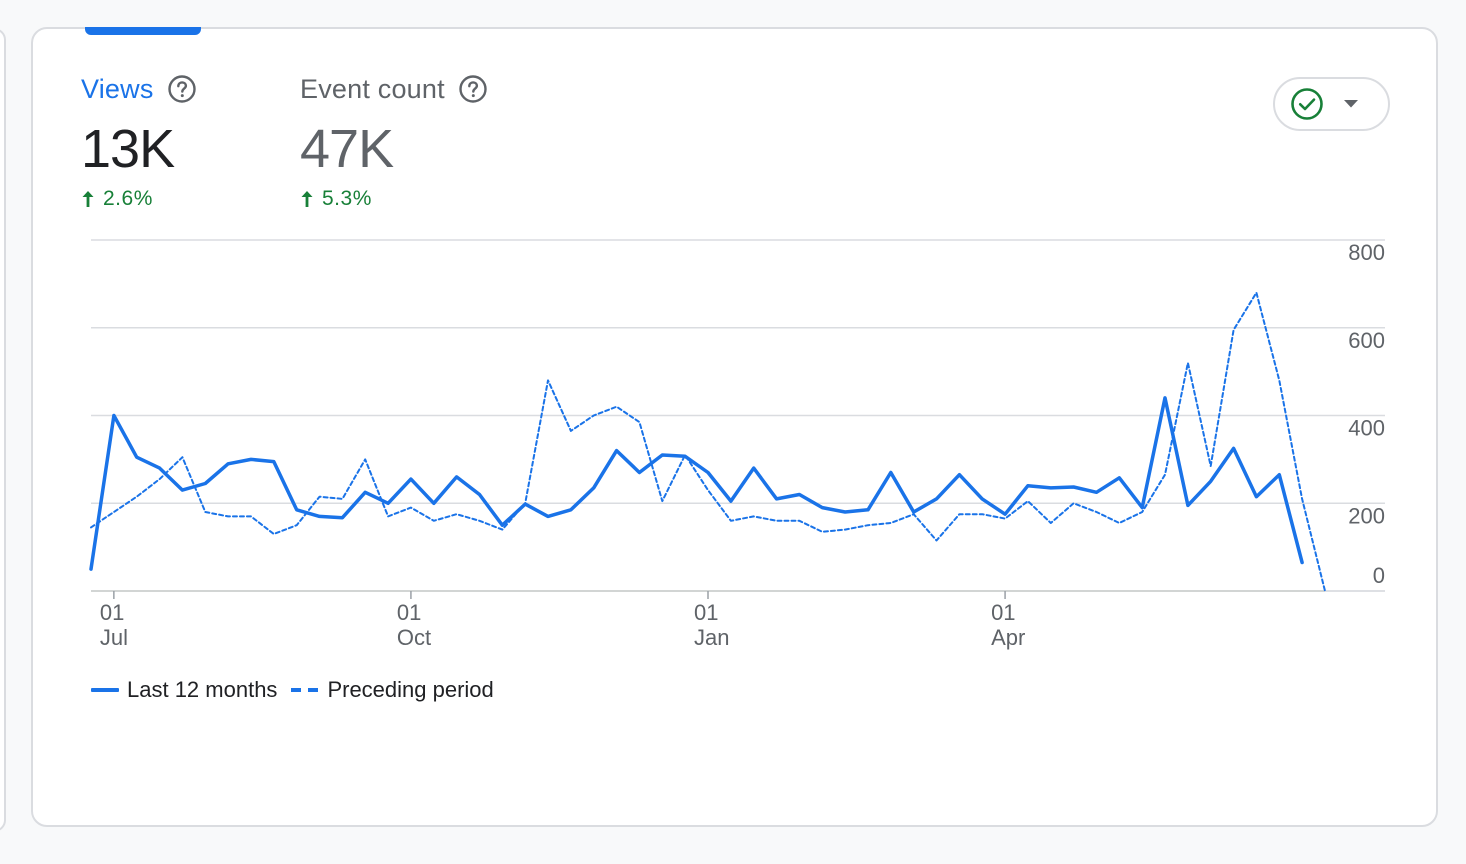 The image size is (1466, 864). What do you see at coordinates (347, 198) in the screenshot?
I see `metric-event-count-change-value: 5.3%` at bounding box center [347, 198].